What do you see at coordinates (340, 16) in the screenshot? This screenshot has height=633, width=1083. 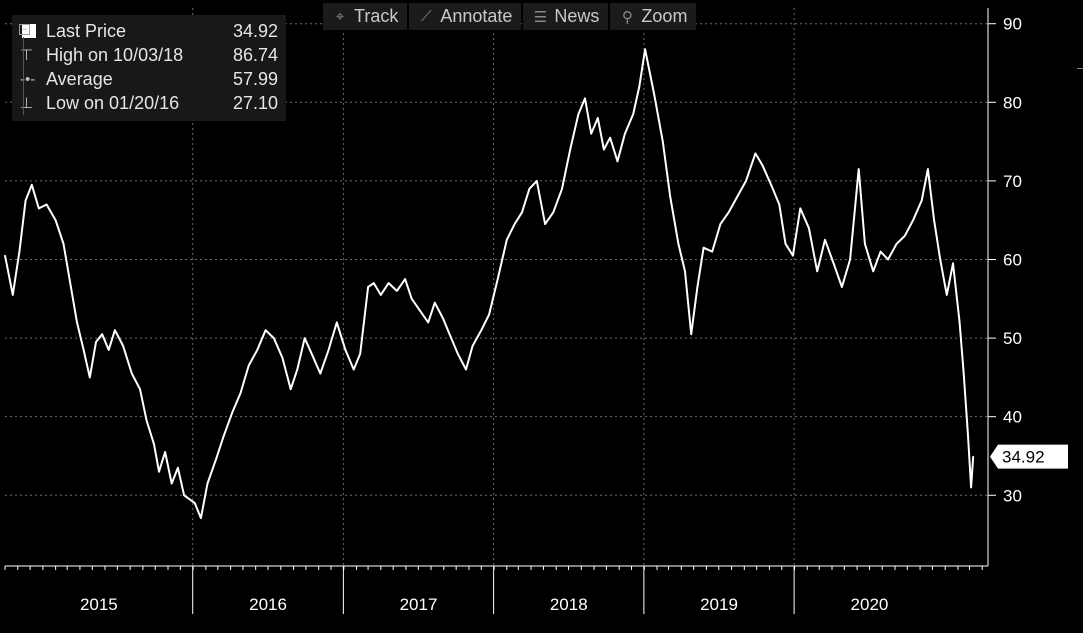 I see `crosshair-icon: ⌖` at bounding box center [340, 16].